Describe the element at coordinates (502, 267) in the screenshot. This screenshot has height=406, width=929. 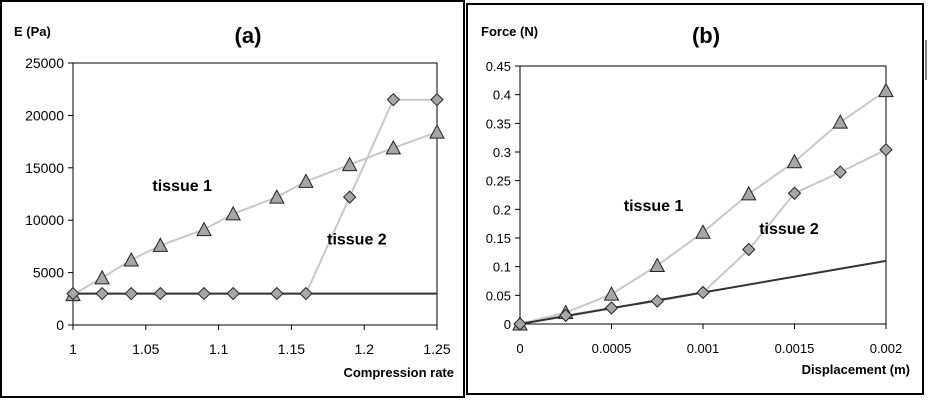
I see `chartb-y-tick-label: 0.1` at that location.